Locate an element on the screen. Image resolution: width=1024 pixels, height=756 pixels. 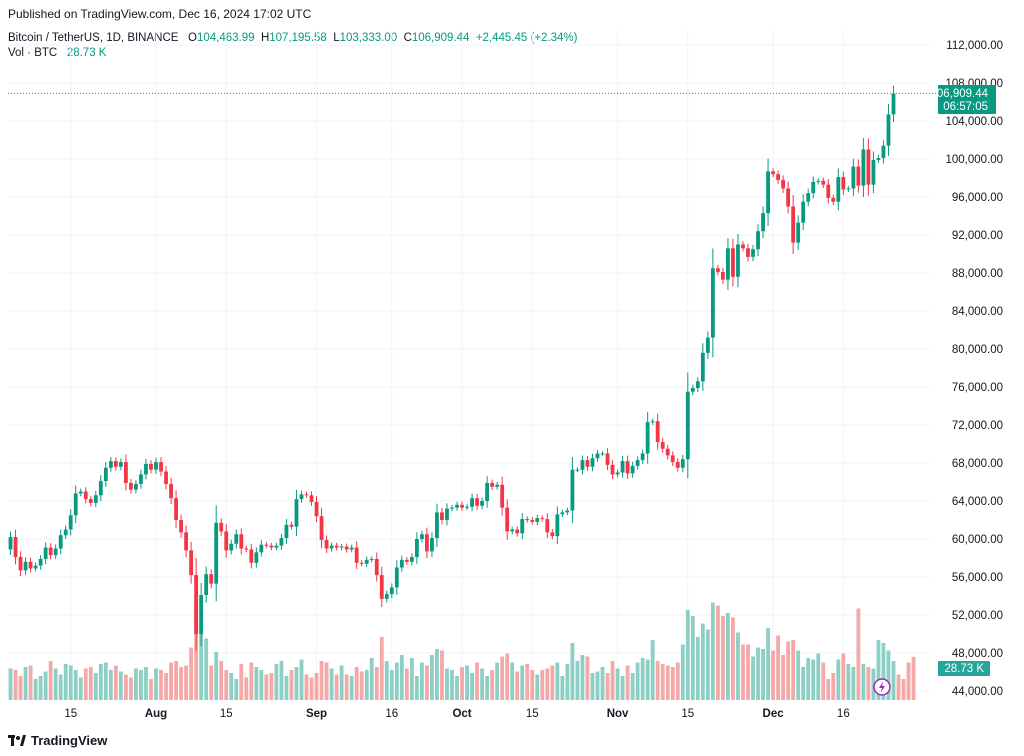
time-tick-label: Sep is located at coordinates (316, 714).